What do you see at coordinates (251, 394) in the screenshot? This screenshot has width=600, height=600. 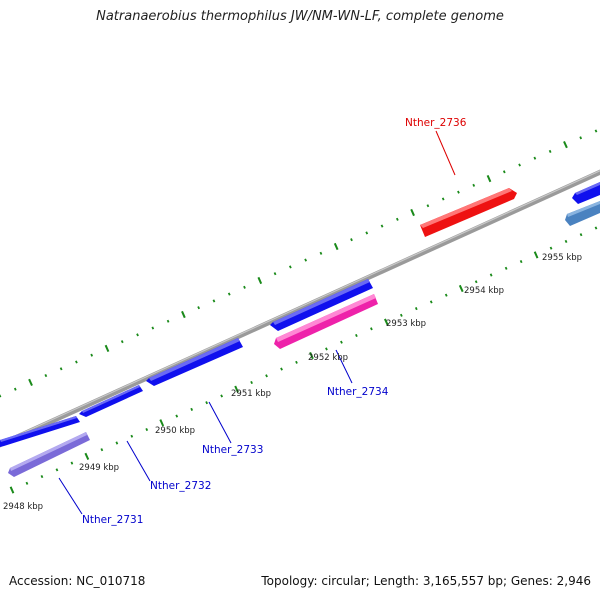 I see `position-label: 2951 kbp` at bounding box center [251, 394].